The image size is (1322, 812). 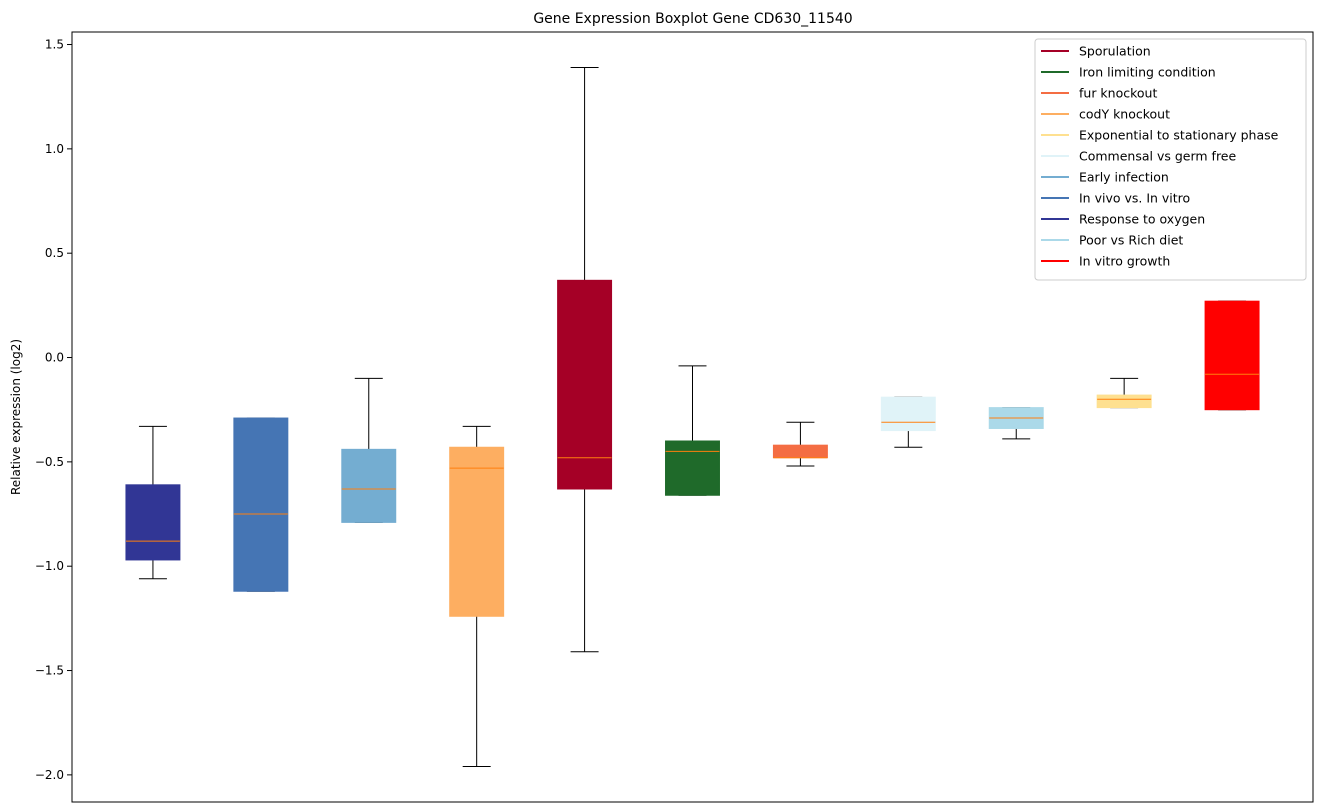 What do you see at coordinates (49, 671) in the screenshot?
I see `y-tick-label: −1.5` at bounding box center [49, 671].